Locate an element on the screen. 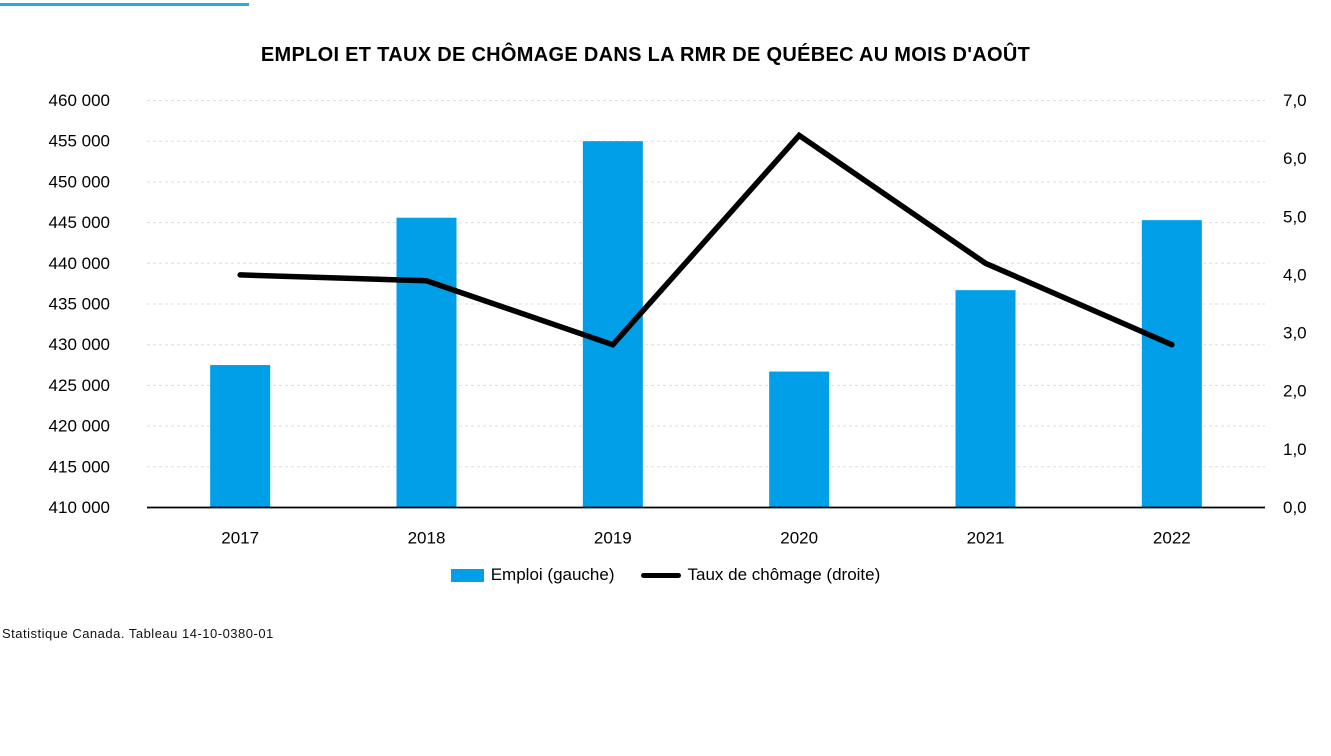 The image size is (1331, 756). bar-2021 is located at coordinates (985, 399).